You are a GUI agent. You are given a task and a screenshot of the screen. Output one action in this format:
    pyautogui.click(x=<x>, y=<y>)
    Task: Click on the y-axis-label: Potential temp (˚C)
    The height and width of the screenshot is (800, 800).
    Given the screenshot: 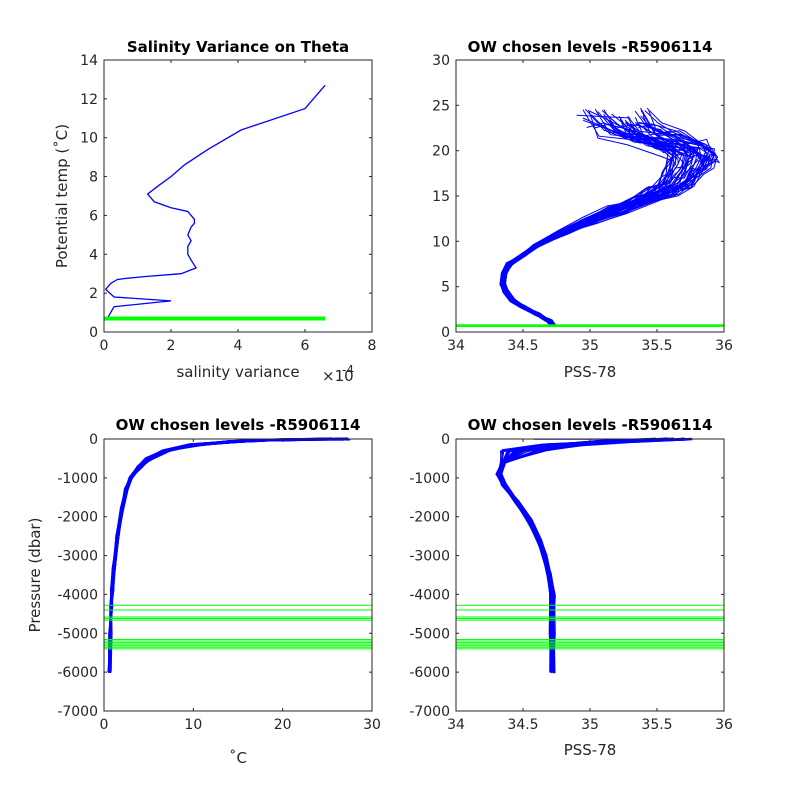 What is the action you would take?
    pyautogui.click(x=62, y=196)
    